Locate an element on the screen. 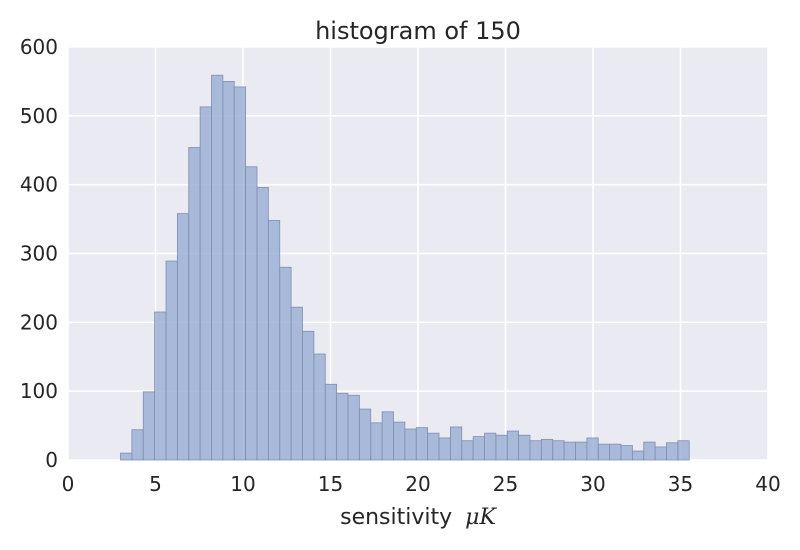  x-tick-label: 40 is located at coordinates (767, 484).